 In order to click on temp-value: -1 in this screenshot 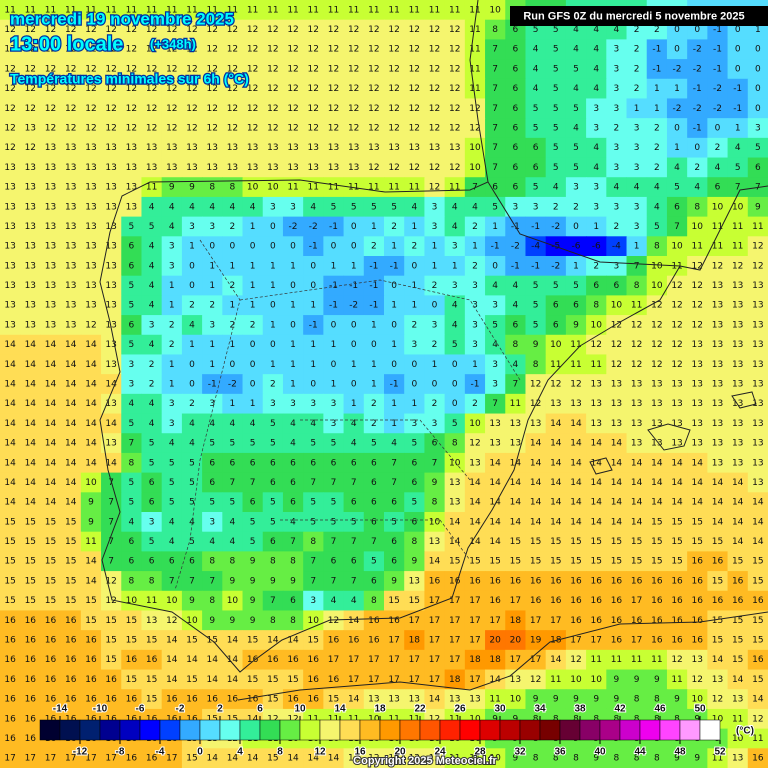, I will do `click(495, 247)`.